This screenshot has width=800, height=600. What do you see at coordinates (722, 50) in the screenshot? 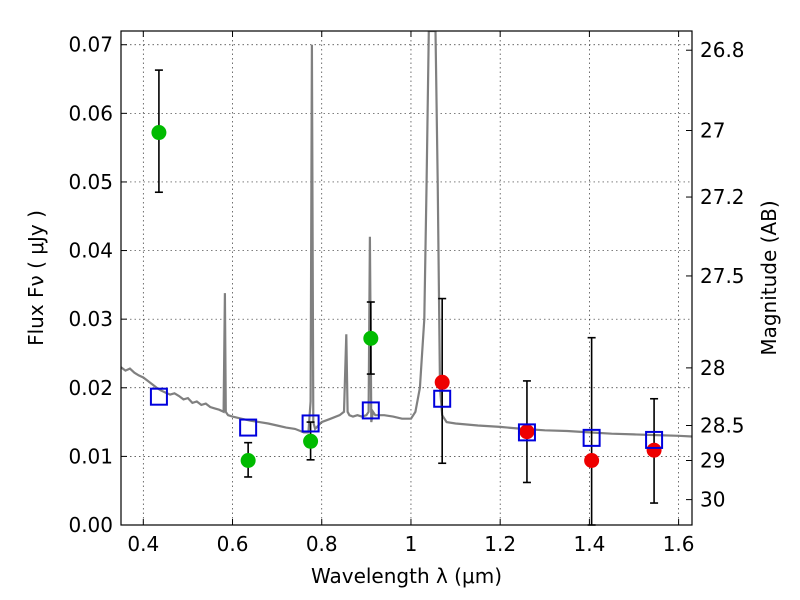
I see `y2-tick-label: 26.8` at bounding box center [722, 50].